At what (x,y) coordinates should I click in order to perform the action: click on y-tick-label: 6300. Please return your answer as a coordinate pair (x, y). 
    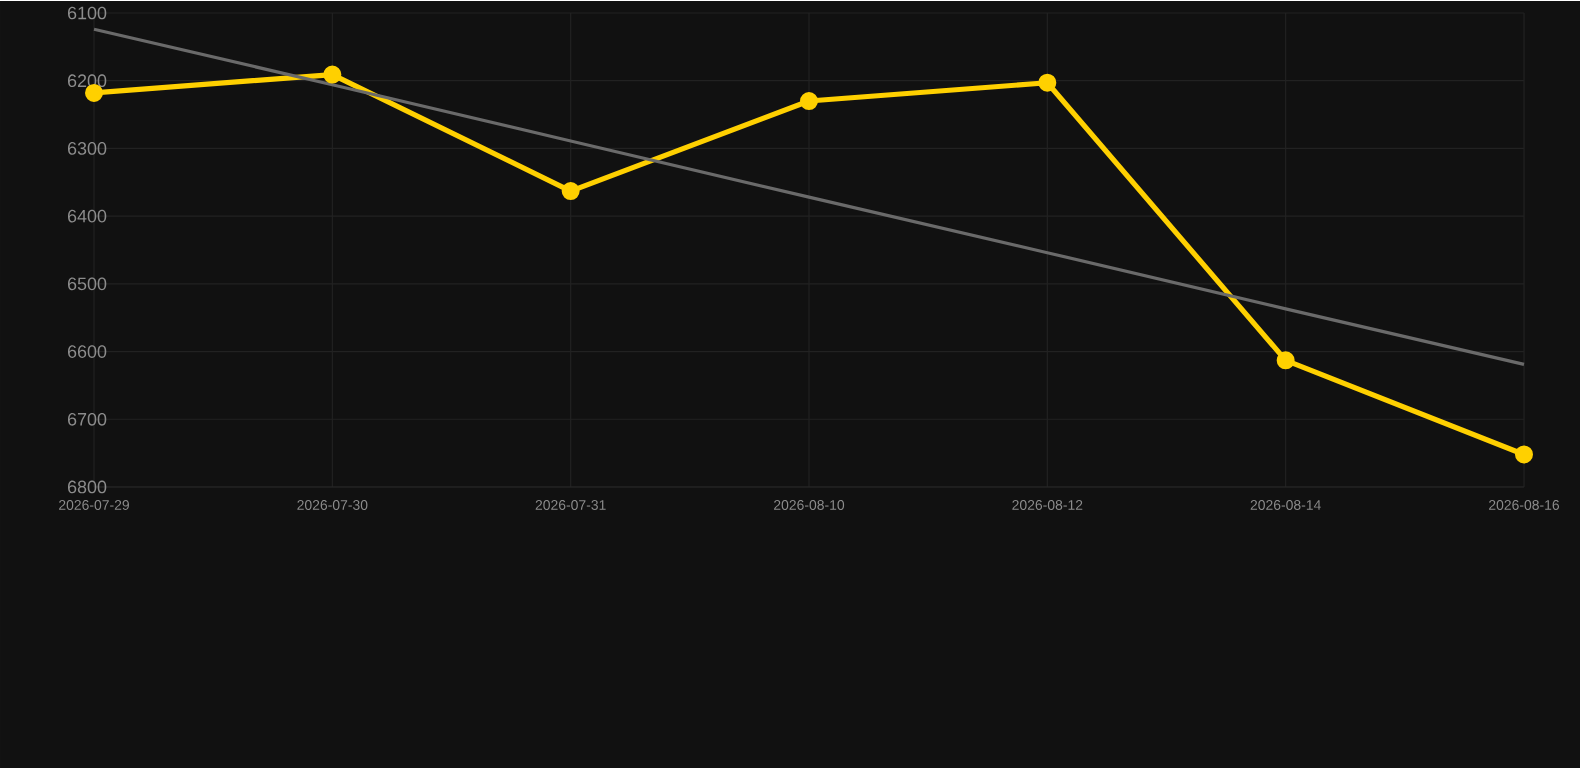
    Looking at the image, I should click on (87, 148).